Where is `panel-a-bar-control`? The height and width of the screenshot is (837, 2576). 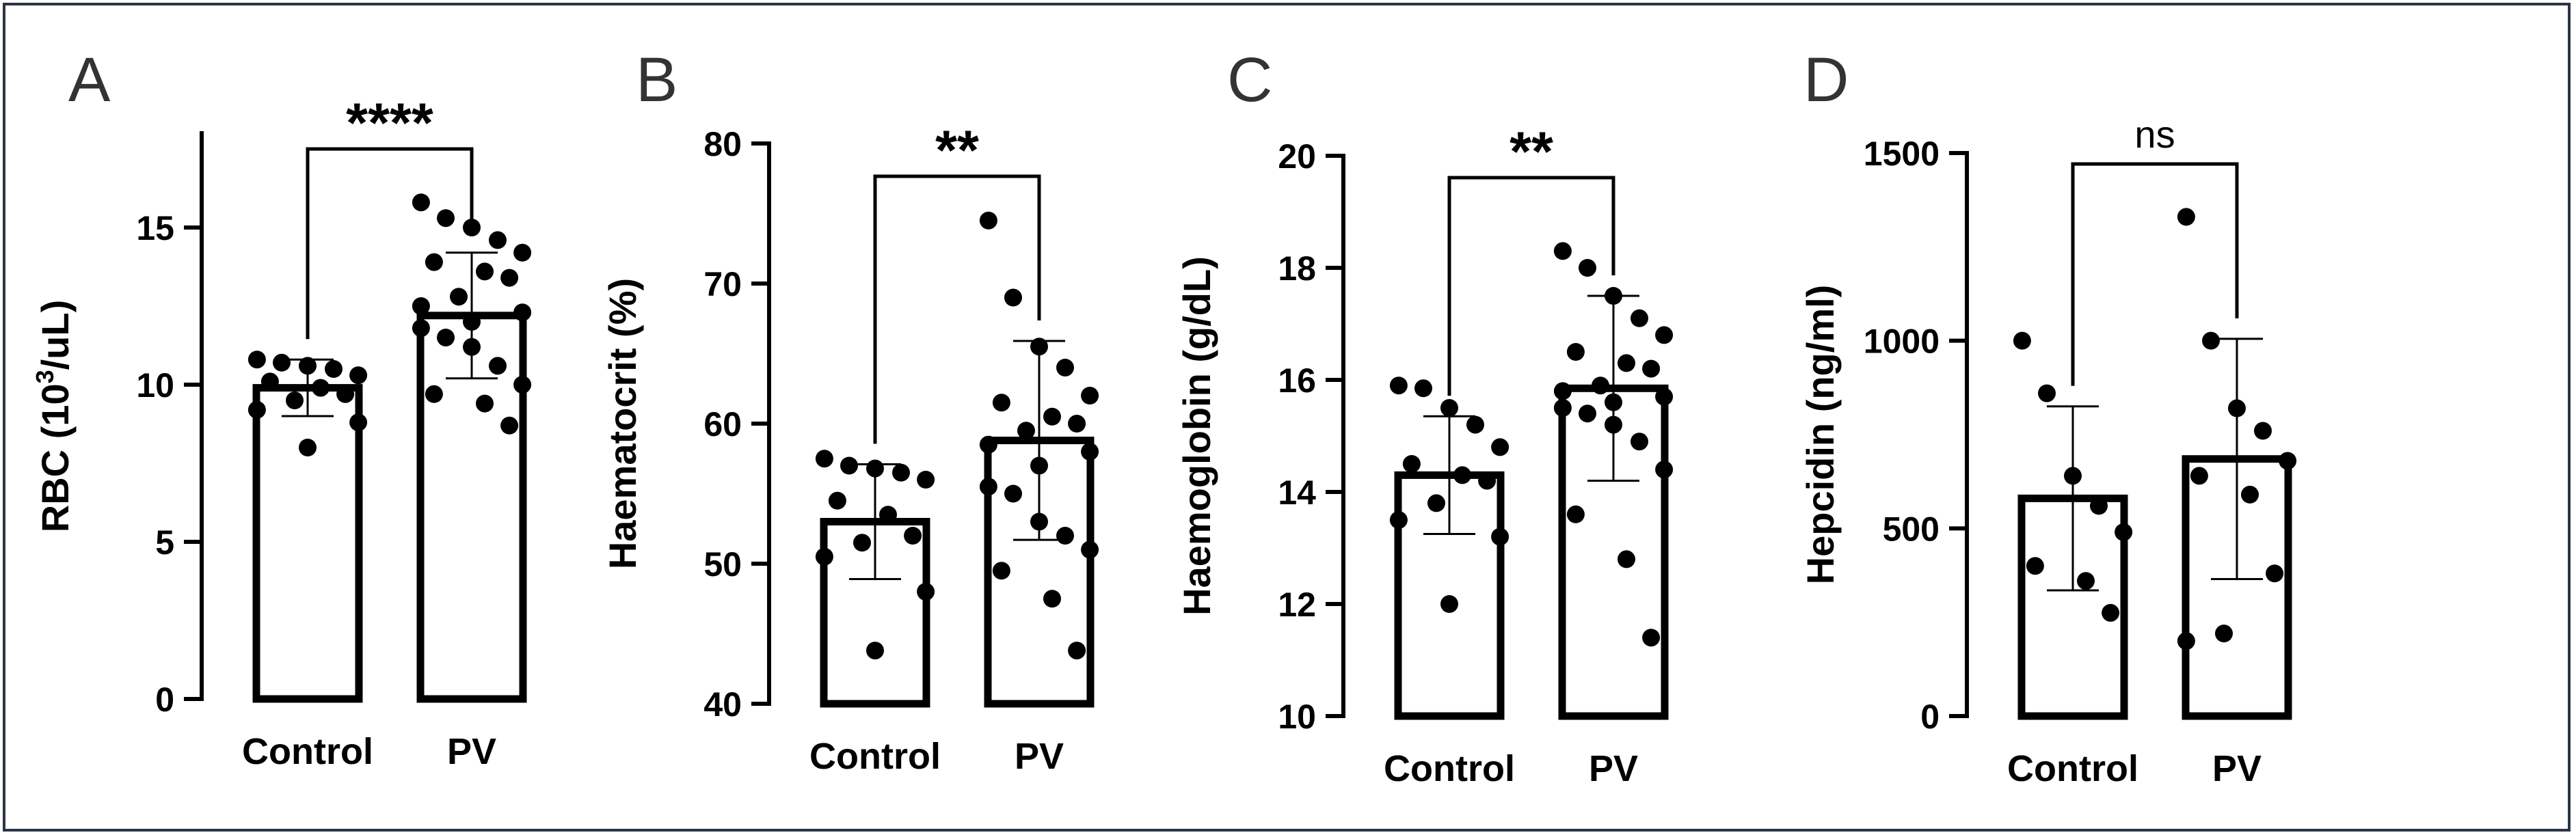 panel-a-bar-control is located at coordinates (307, 543).